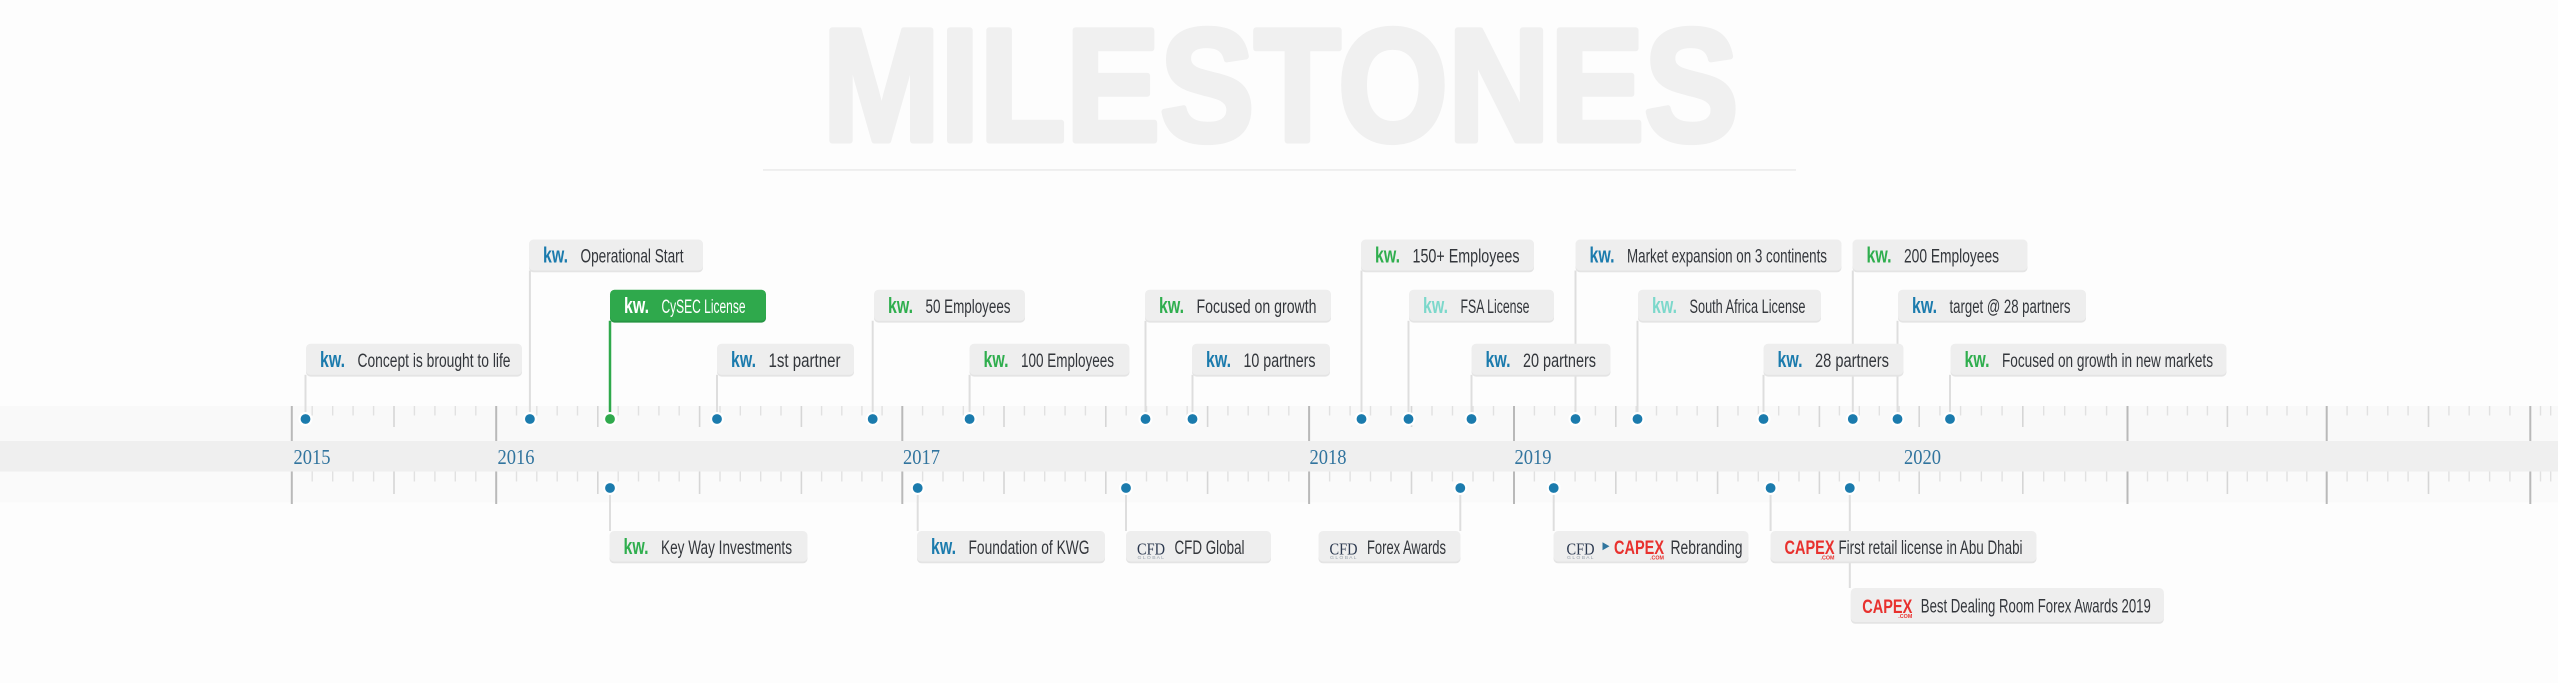  I want to click on svg-text: 2017, so click(921, 457).